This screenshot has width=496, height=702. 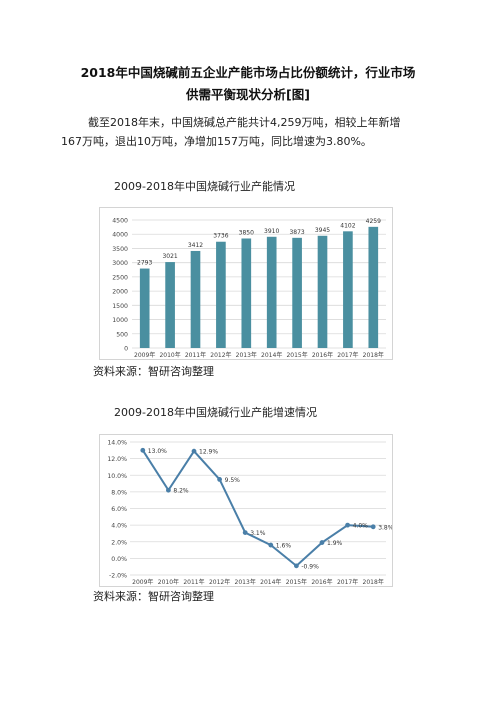 What do you see at coordinates (120, 249) in the screenshot?
I see `bar-y-tick-label: 3500` at bounding box center [120, 249].